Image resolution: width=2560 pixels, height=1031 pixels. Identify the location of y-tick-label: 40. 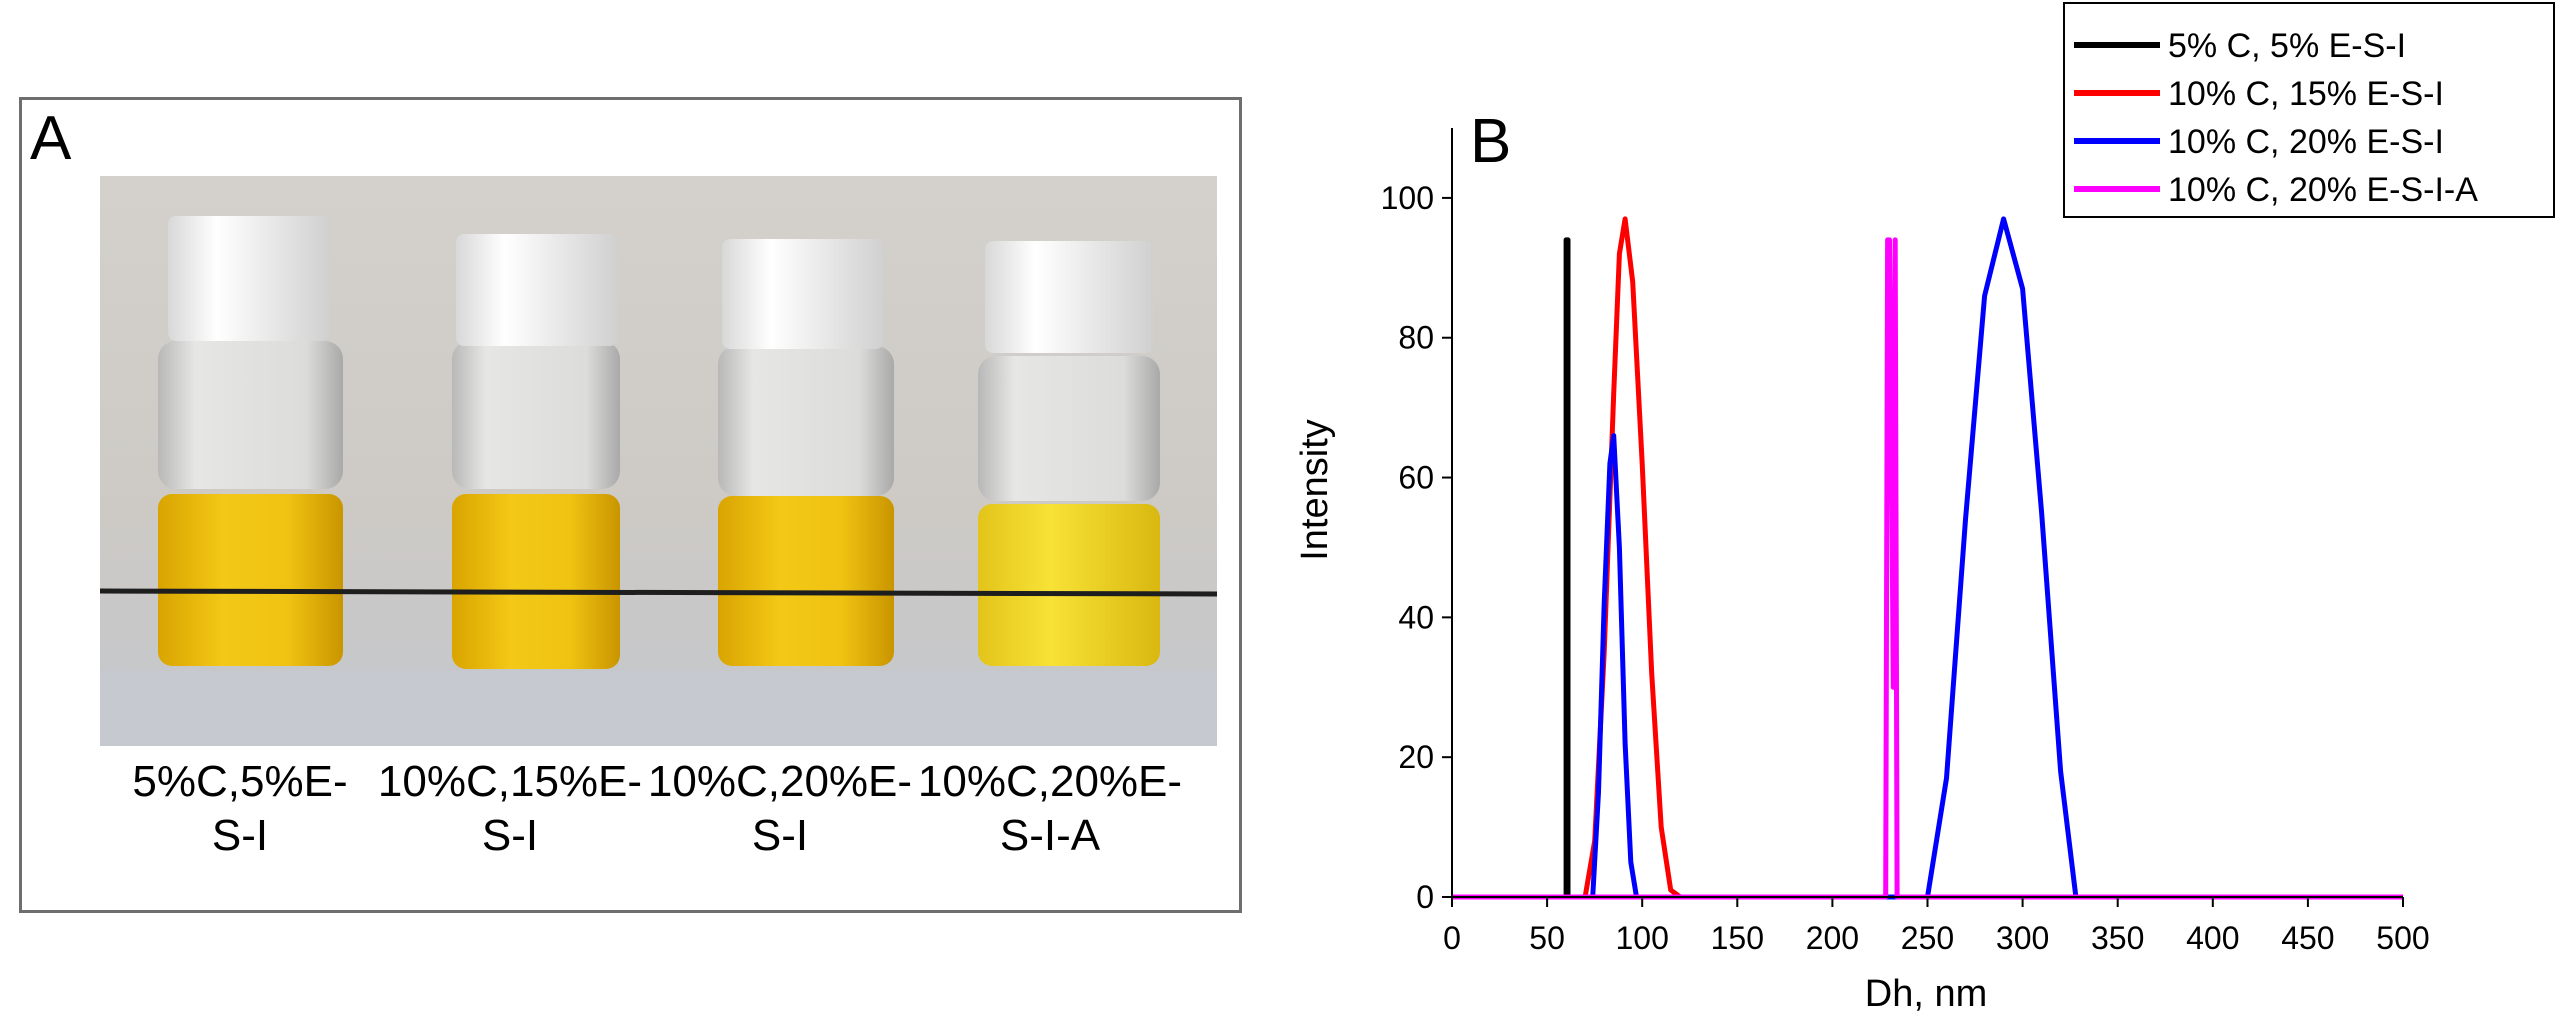
(1416, 617).